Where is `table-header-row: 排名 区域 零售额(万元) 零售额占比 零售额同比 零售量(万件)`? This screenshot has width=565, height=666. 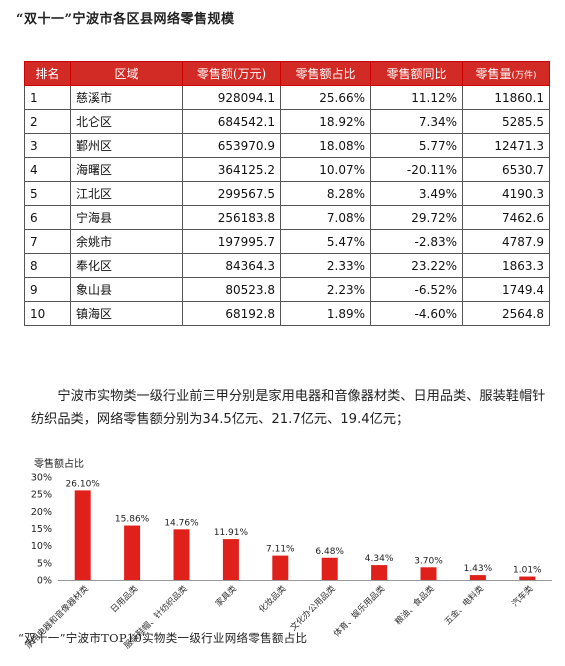 table-header-row: 排名 区域 零售额(万元) 零售额占比 零售额同比 零售量(万件) is located at coordinates (287, 73).